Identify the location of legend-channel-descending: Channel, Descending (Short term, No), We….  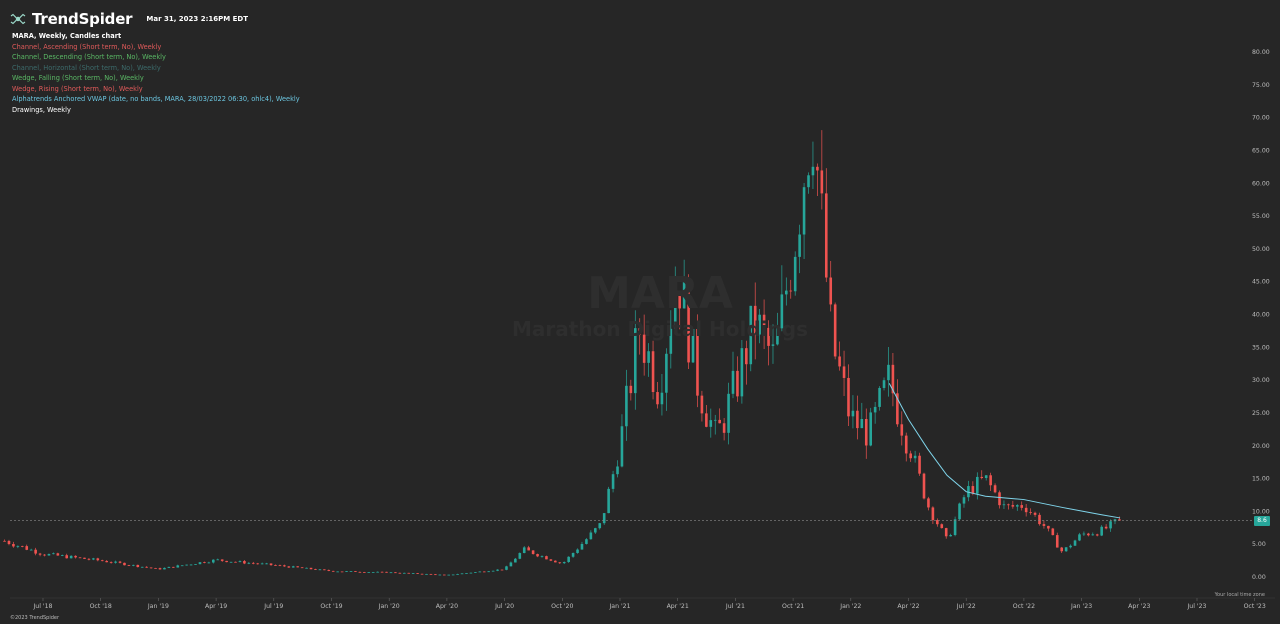
(89, 57).